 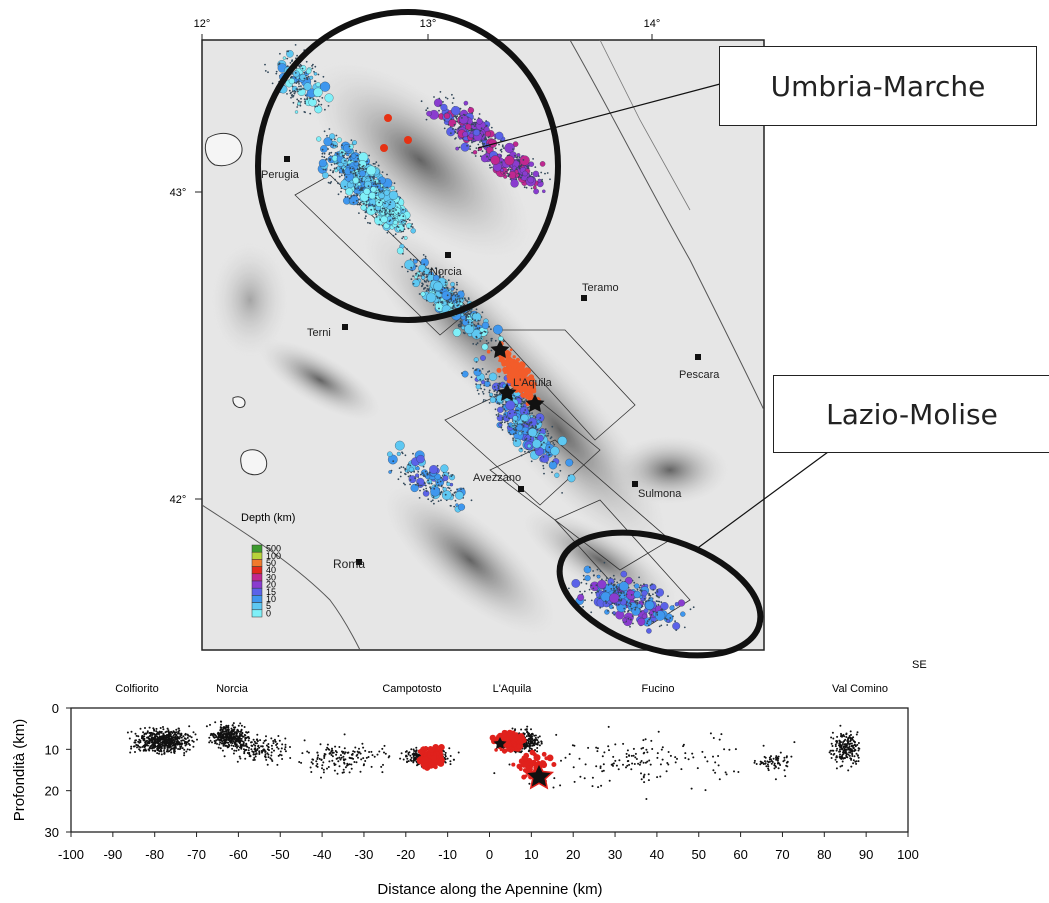 What do you see at coordinates (254, 462) in the screenshot?
I see `lake-bolsena` at bounding box center [254, 462].